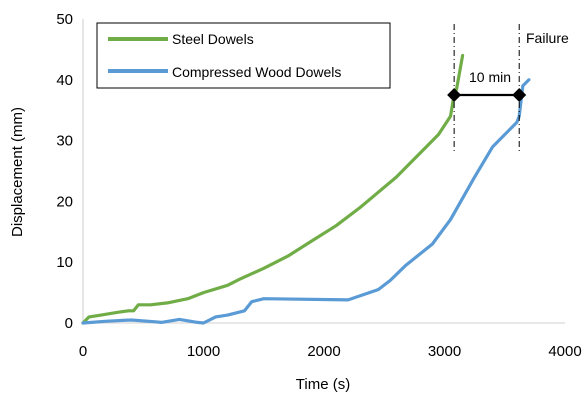 Image resolution: width=585 pixels, height=393 pixels. What do you see at coordinates (83, 351) in the screenshot?
I see `x-tick-label: 0` at bounding box center [83, 351].